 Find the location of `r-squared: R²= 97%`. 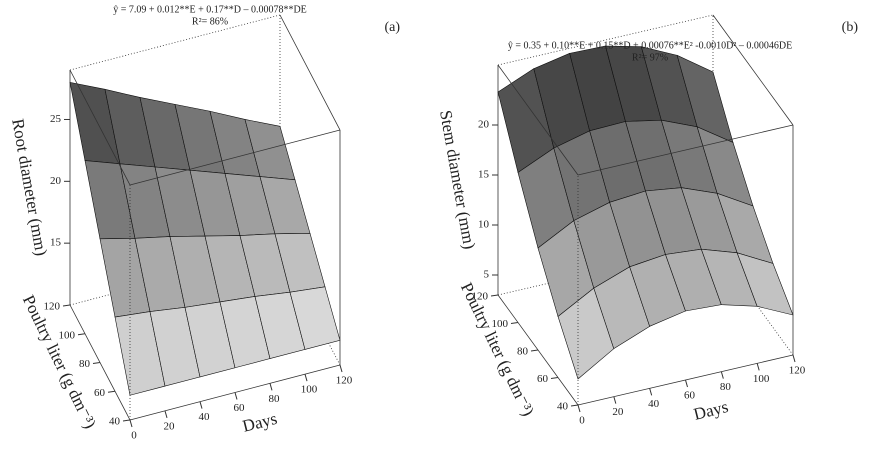

r-squared: R²= 97% is located at coordinates (650, 57).